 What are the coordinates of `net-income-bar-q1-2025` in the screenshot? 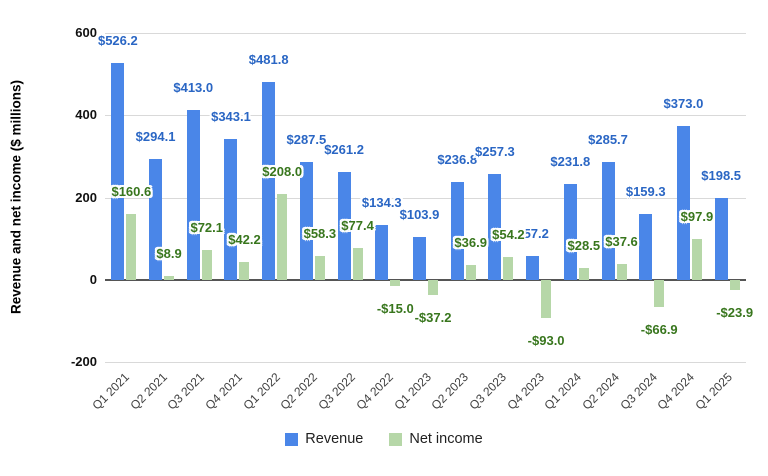 It's located at (734, 284).